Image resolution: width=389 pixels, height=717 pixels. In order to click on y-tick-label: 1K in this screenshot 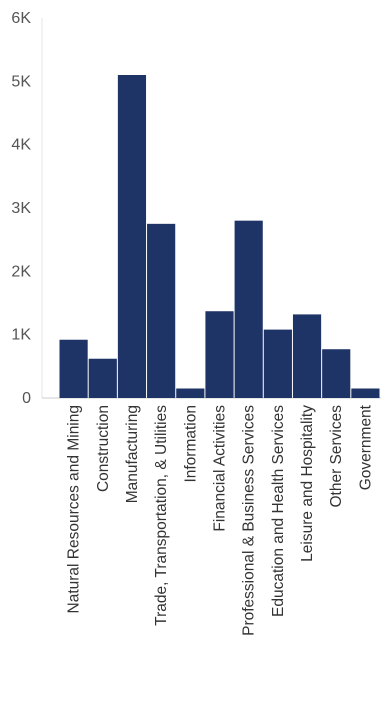, I will do `click(21, 335)`.